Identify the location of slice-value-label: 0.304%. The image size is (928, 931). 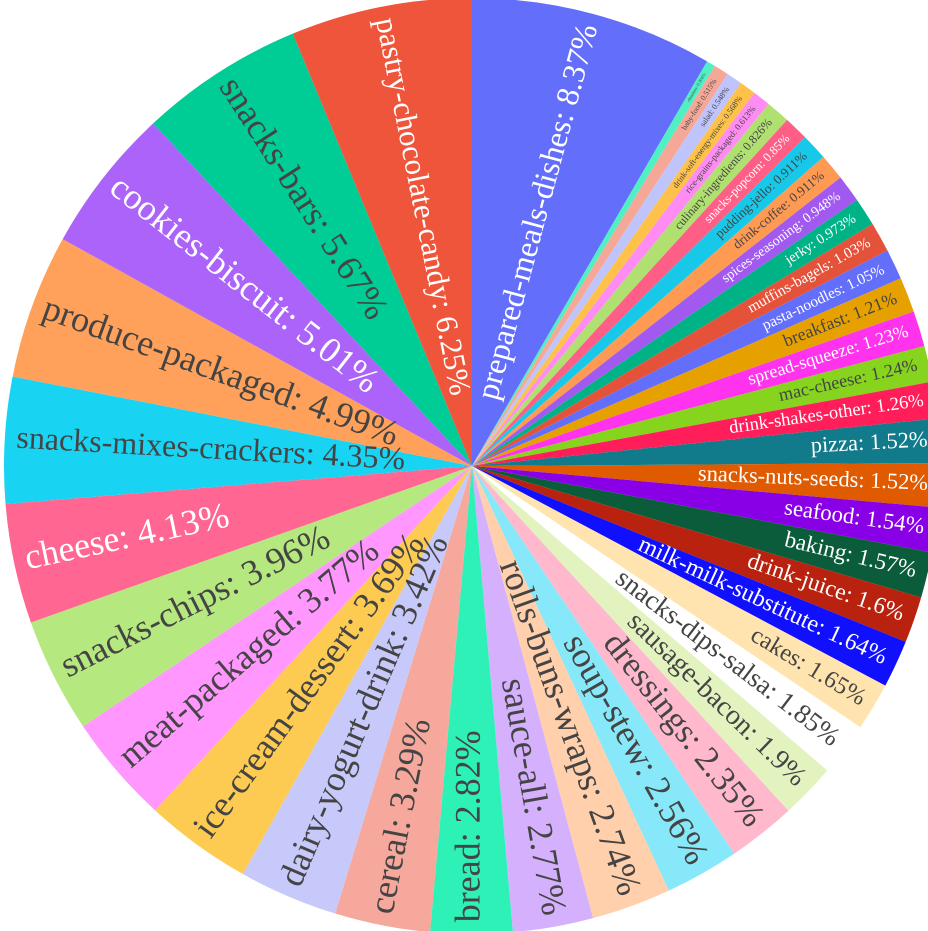
(701, 79).